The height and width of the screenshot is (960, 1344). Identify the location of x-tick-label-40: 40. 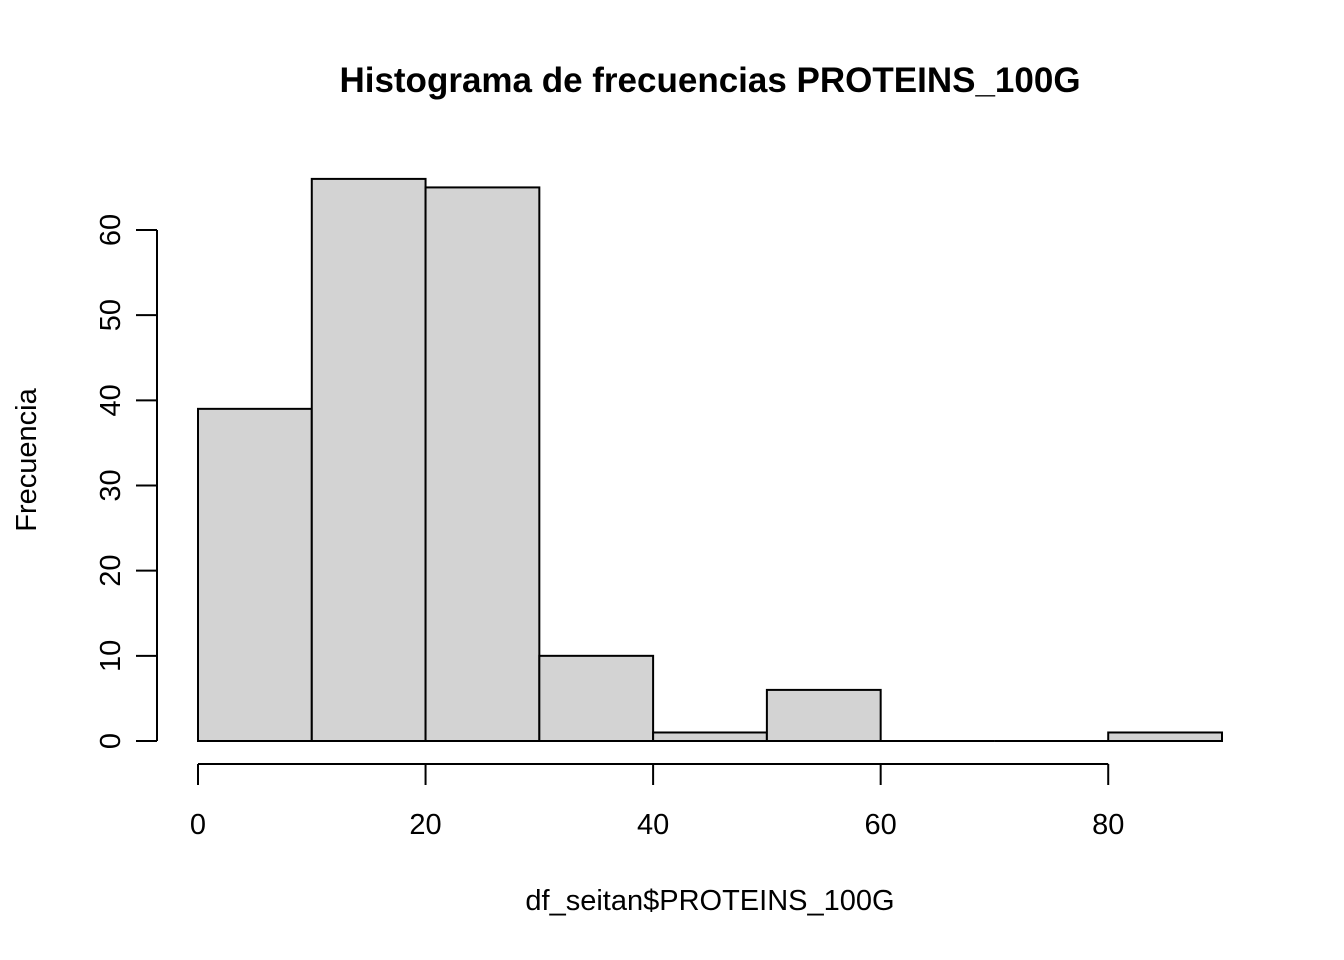
(653, 825).